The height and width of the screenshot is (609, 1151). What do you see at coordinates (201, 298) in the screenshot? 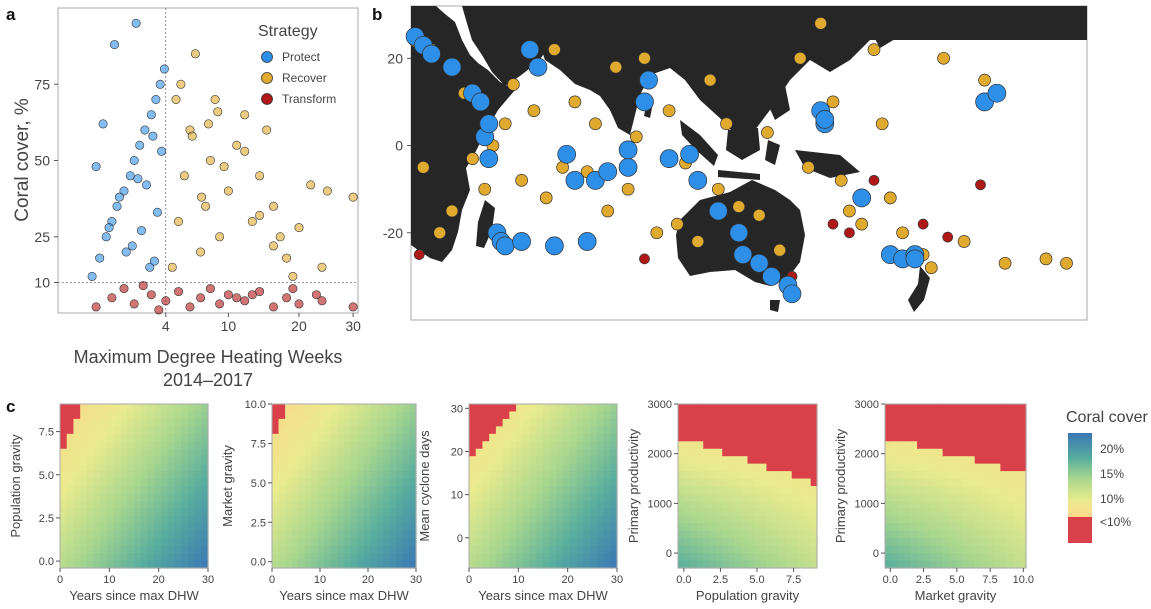
I see `point-transform` at bounding box center [201, 298].